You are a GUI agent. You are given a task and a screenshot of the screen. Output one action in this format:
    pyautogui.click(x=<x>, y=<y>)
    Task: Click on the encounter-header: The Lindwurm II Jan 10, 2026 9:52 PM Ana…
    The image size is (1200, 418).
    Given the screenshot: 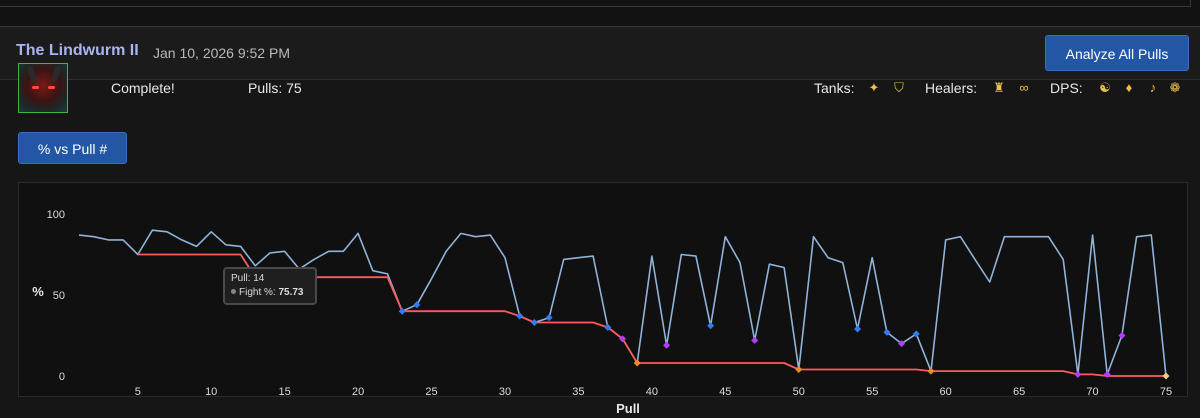 What is the action you would take?
    pyautogui.click(x=600, y=53)
    